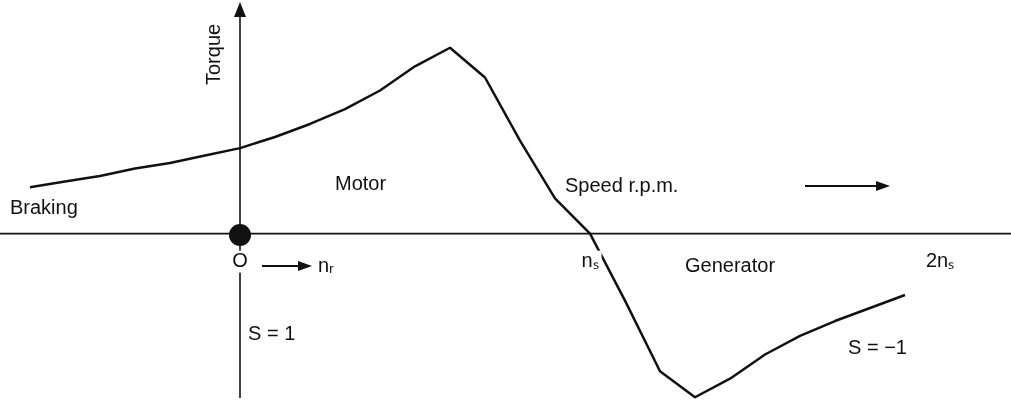  Describe the element at coordinates (272, 333) in the screenshot. I see `annotation: S = 1` at that location.